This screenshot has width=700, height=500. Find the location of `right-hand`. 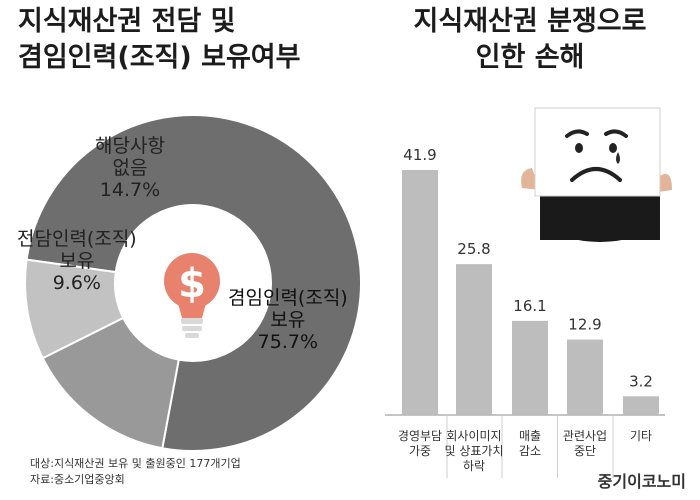

right-hand is located at coordinates (665, 182).